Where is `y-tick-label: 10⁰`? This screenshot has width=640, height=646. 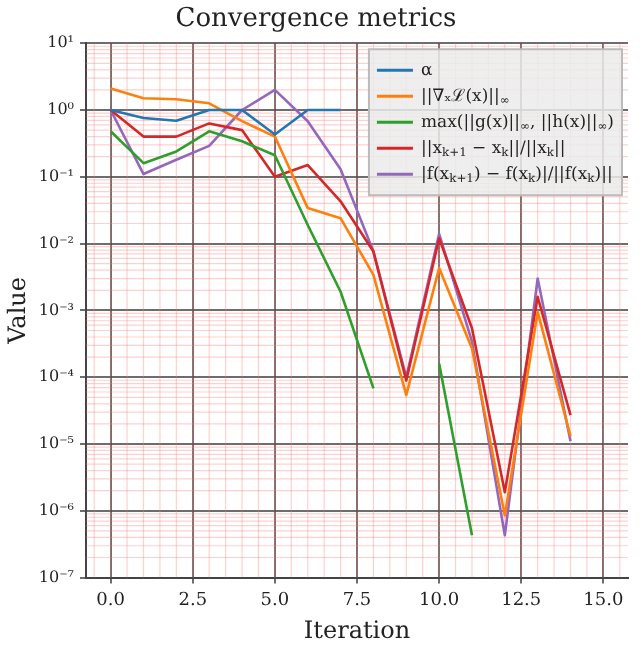 y-tick-label: 10⁰ is located at coordinates (61, 109).